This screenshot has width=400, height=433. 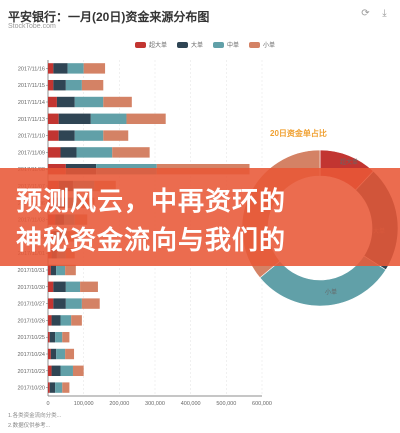 What do you see at coordinates (31, 271) in the screenshot?
I see `y-tick-label: 2017/10/31` at bounding box center [31, 271].